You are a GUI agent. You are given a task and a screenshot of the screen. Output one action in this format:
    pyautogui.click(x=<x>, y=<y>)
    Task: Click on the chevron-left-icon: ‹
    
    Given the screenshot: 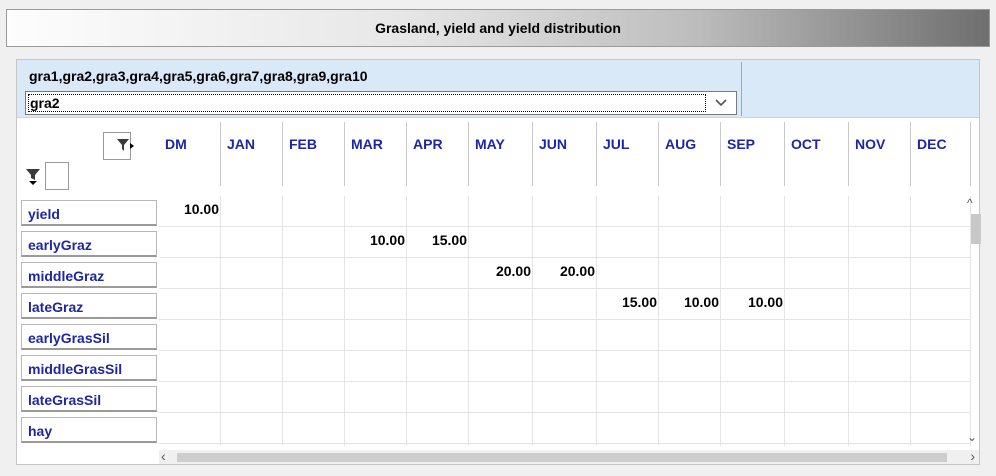 What is the action you would take?
    pyautogui.click(x=163, y=456)
    